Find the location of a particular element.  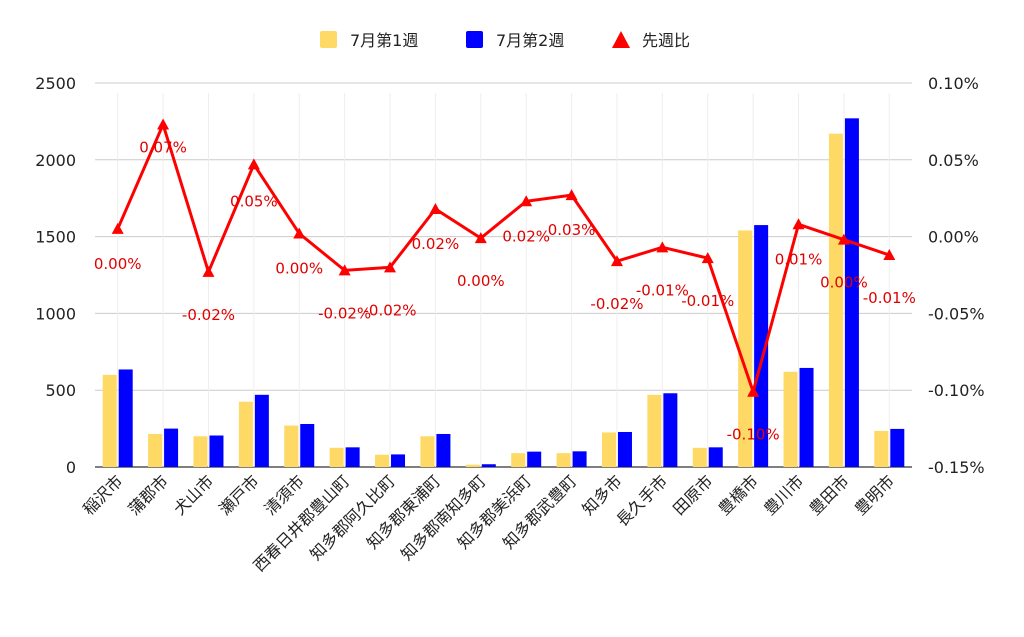

legend-swatch-ratio is located at coordinates (621, 39).